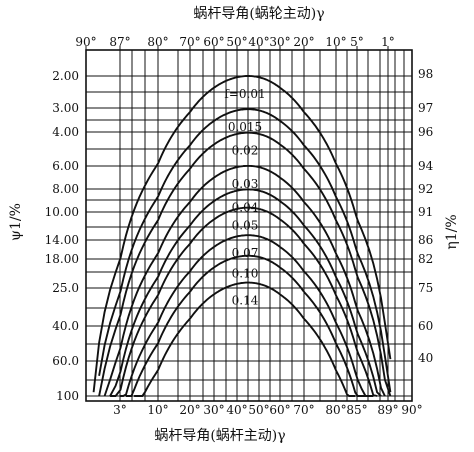  Describe the element at coordinates (65, 326) in the screenshot. I see `left-tick-label: 40.0` at that location.